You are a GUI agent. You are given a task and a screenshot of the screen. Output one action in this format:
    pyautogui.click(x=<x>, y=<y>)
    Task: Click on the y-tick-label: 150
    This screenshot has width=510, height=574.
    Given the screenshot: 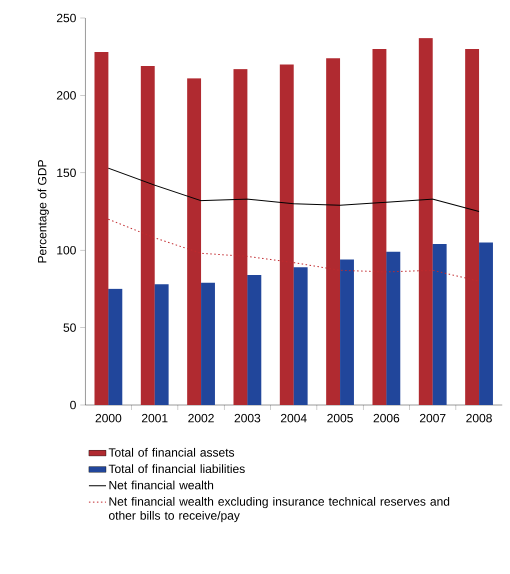 What is the action you would take?
    pyautogui.click(x=66, y=173)
    